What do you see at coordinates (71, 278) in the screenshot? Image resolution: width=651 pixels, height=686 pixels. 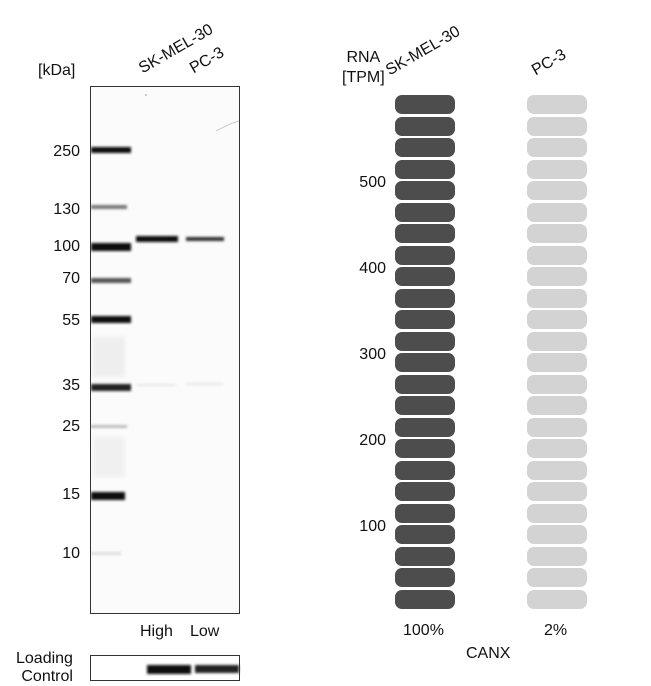 I see `marker-label-70: 70` at bounding box center [71, 278].